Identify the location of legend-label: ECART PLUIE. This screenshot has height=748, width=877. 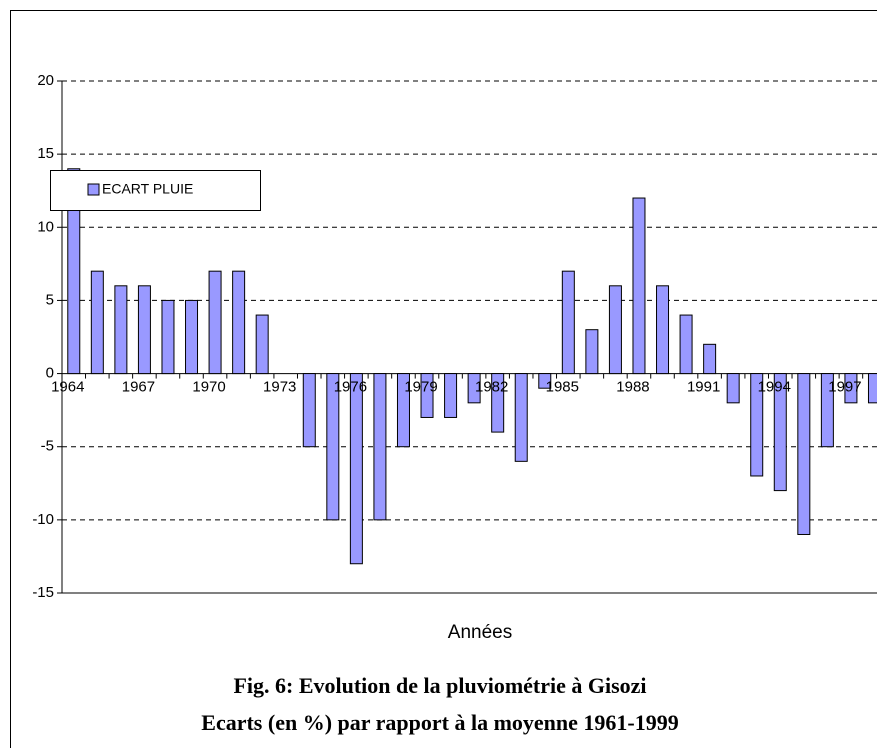
(147, 189).